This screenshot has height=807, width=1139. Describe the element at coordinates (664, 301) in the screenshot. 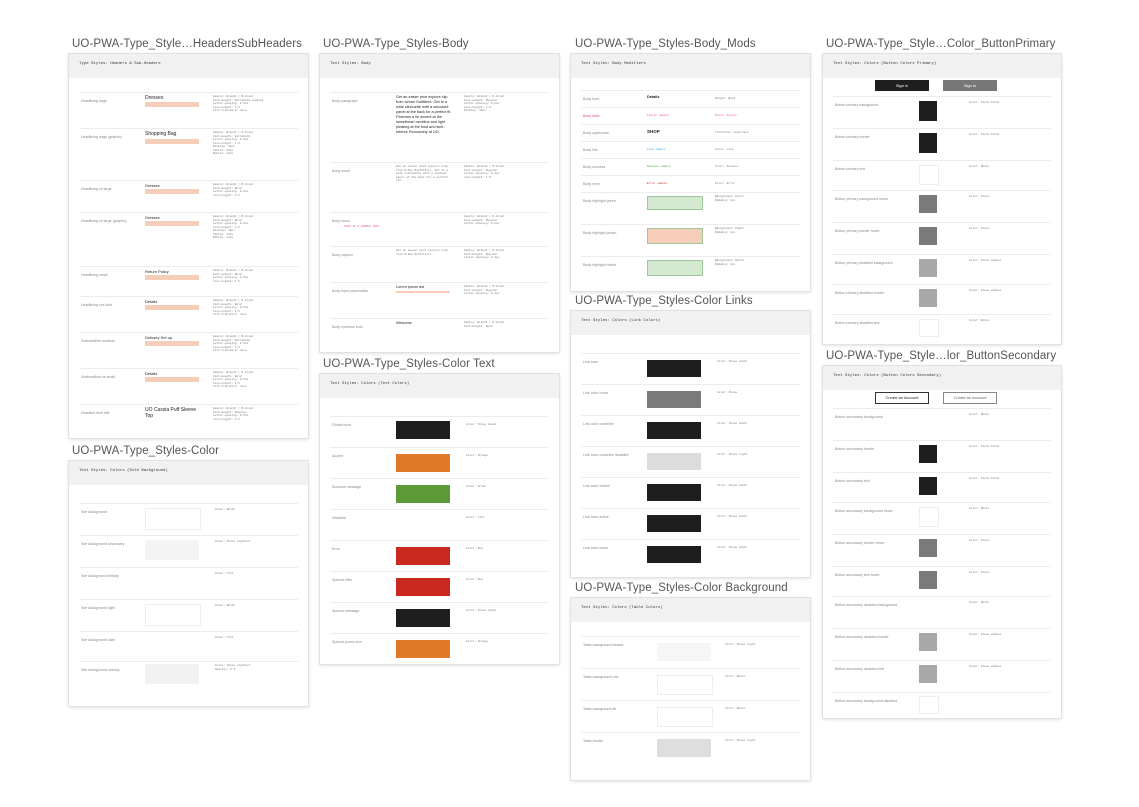

I see `artboard-title-color-links: UO-PWA-Type_Styles-Color Links` at that location.